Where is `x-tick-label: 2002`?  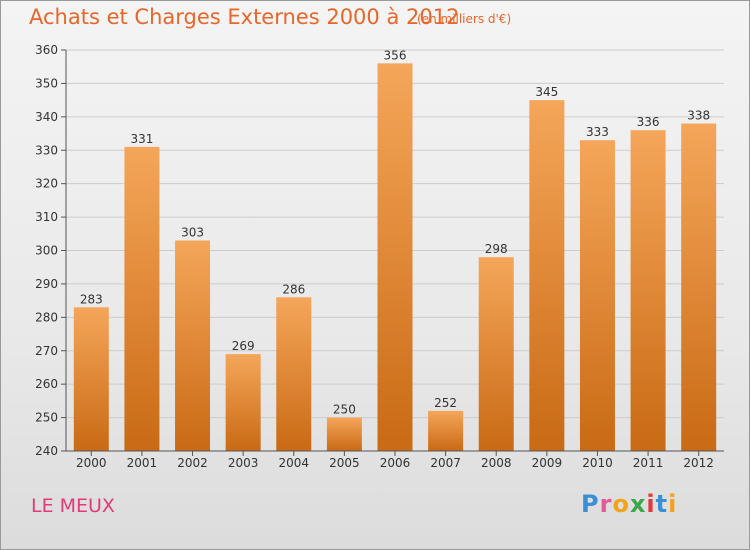
x-tick-label: 2002 is located at coordinates (192, 463).